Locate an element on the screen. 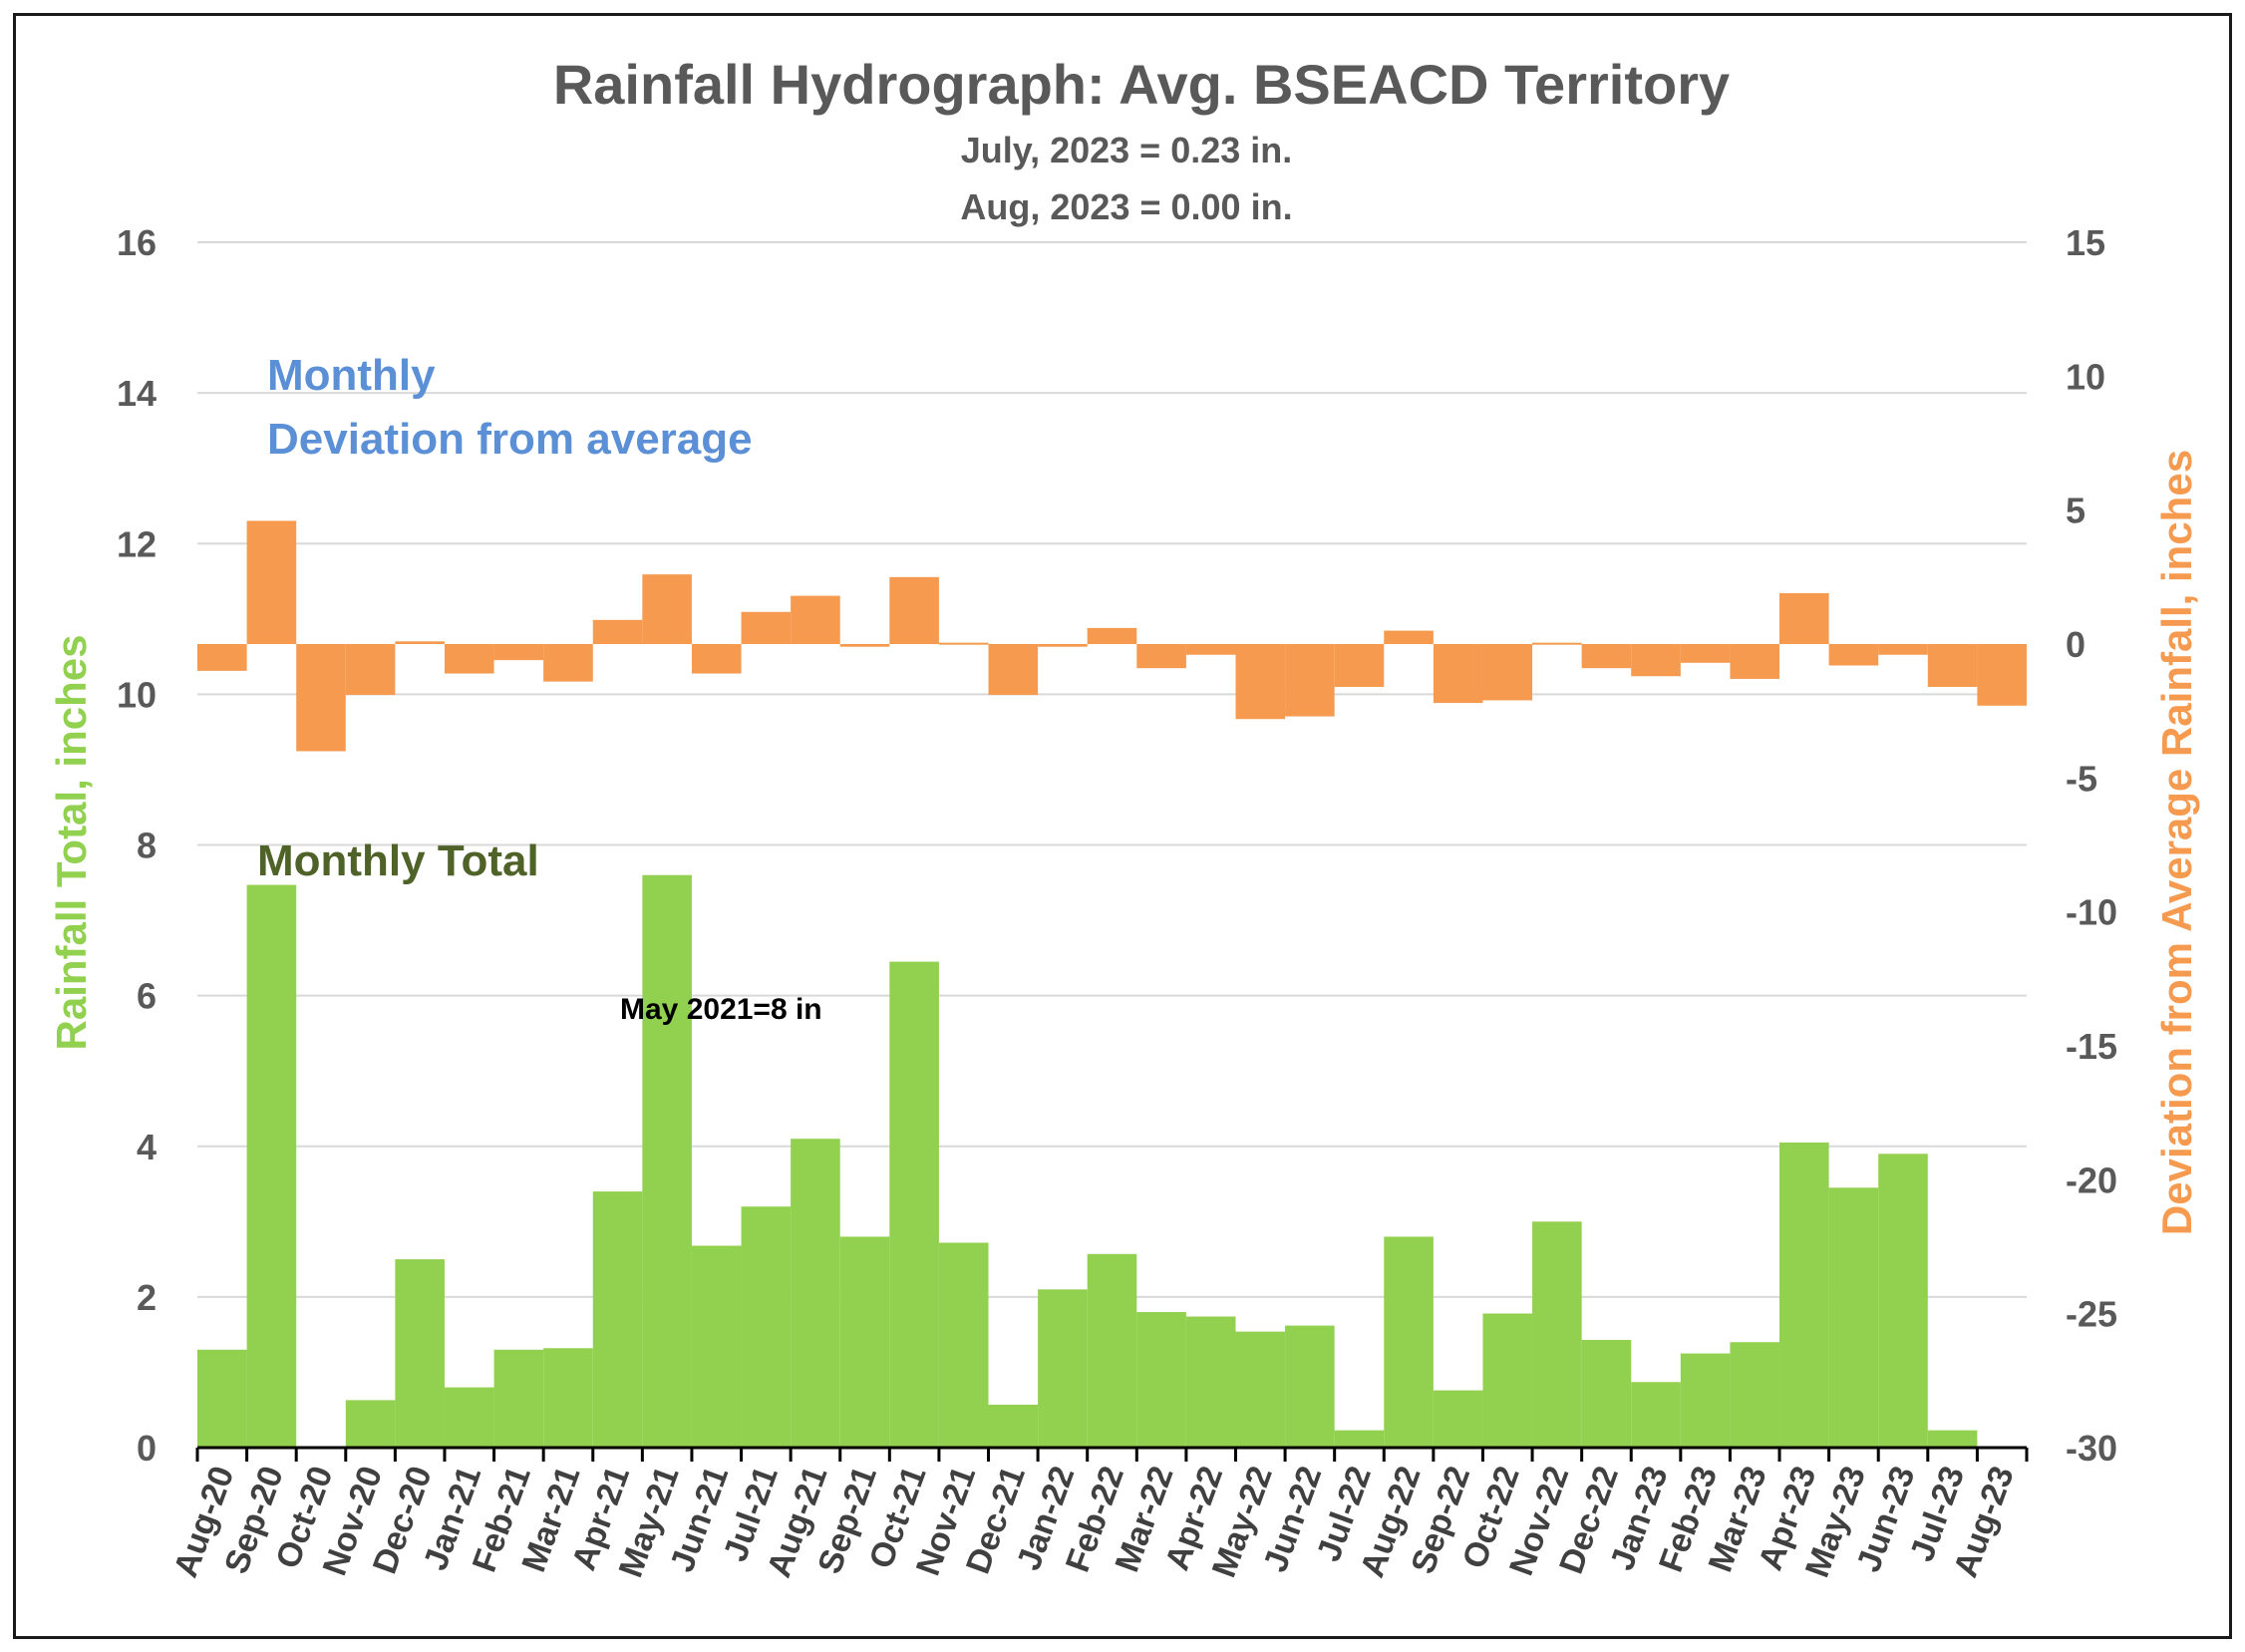 Image resolution: width=2245 pixels, height=1652 pixels. y-right-tick-label: 5 is located at coordinates (2075, 511).